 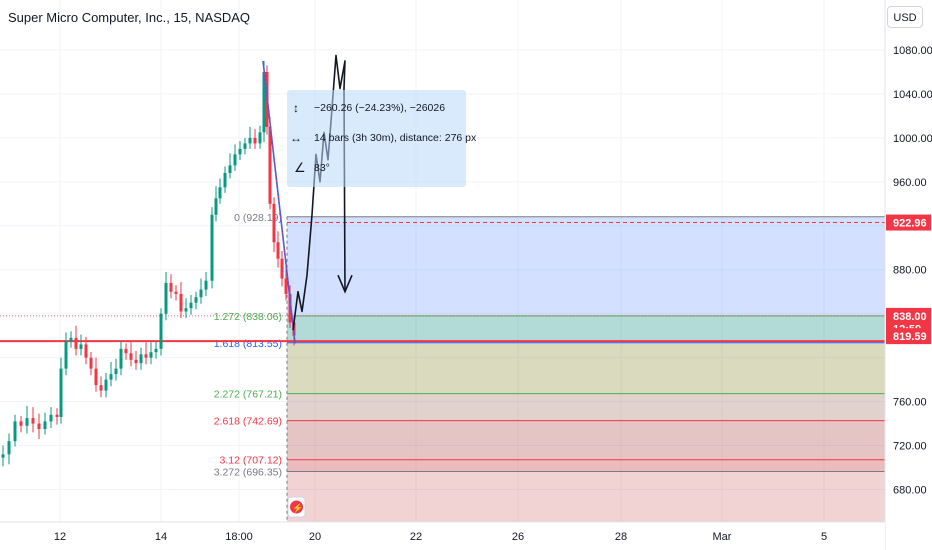 I want to click on currency-button: USD, so click(x=905, y=17).